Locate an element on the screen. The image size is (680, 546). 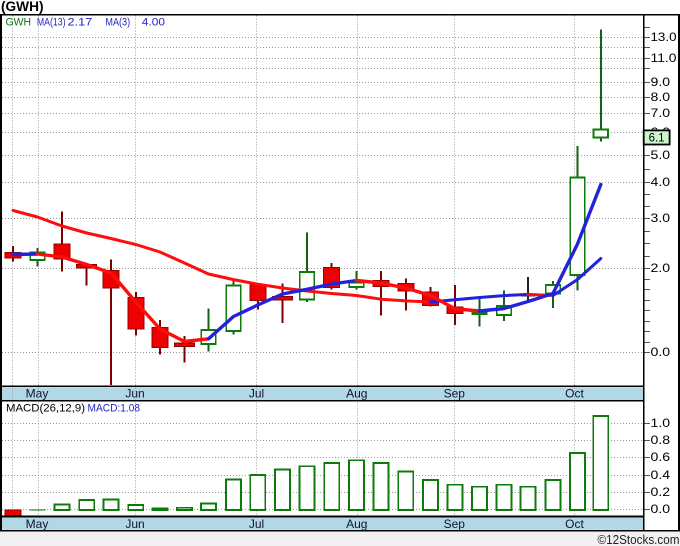
svg-text: 11.0 is located at coordinates (664, 58).